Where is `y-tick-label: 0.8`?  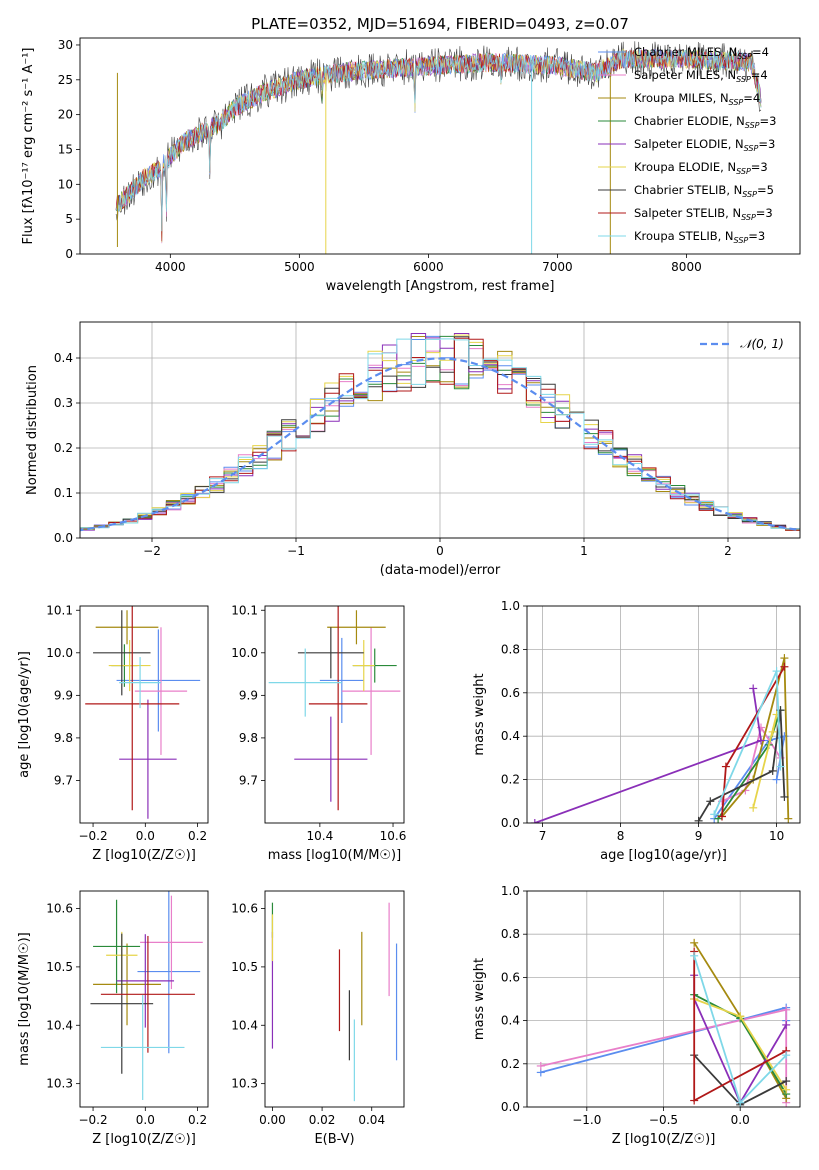
y-tick-label: 0.8 is located at coordinates (510, 934).